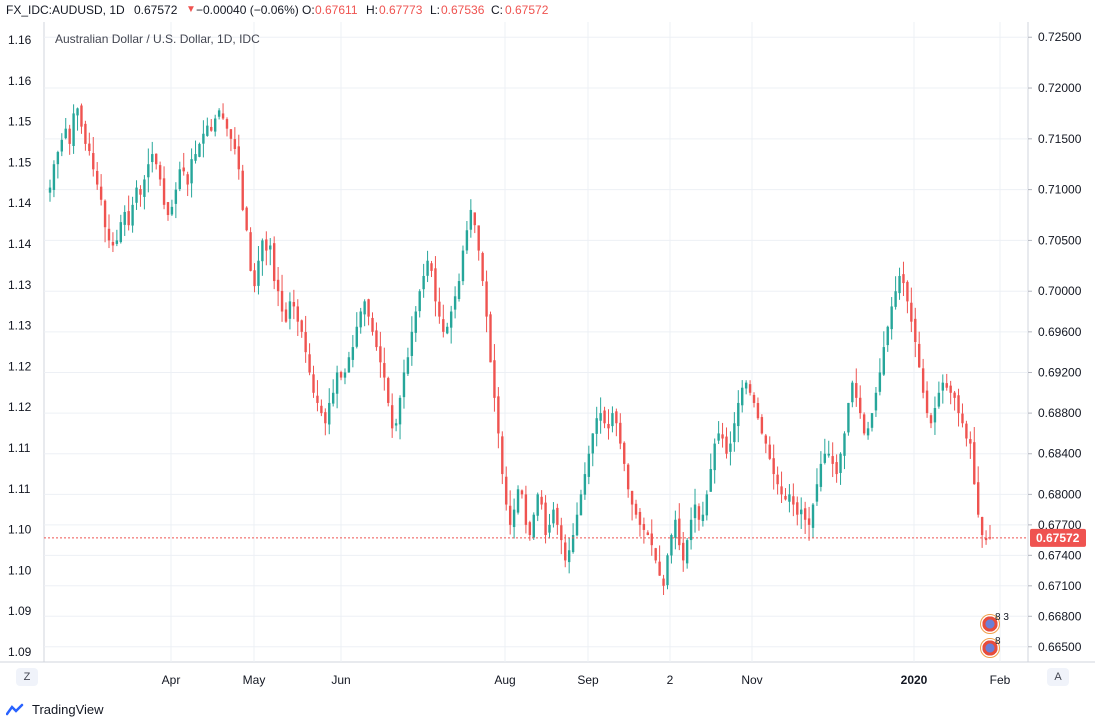 The height and width of the screenshot is (724, 1095). What do you see at coordinates (20, 652) in the screenshot?
I see `left-tick-label: 1.09` at bounding box center [20, 652].